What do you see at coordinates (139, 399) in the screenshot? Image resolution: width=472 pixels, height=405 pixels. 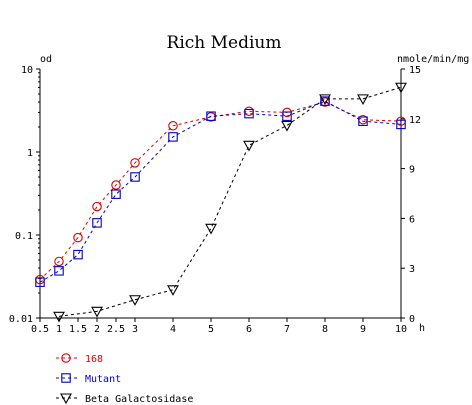 I see `legend-label-beta-galactosidase: Beta Galactosidase` at bounding box center [139, 399].